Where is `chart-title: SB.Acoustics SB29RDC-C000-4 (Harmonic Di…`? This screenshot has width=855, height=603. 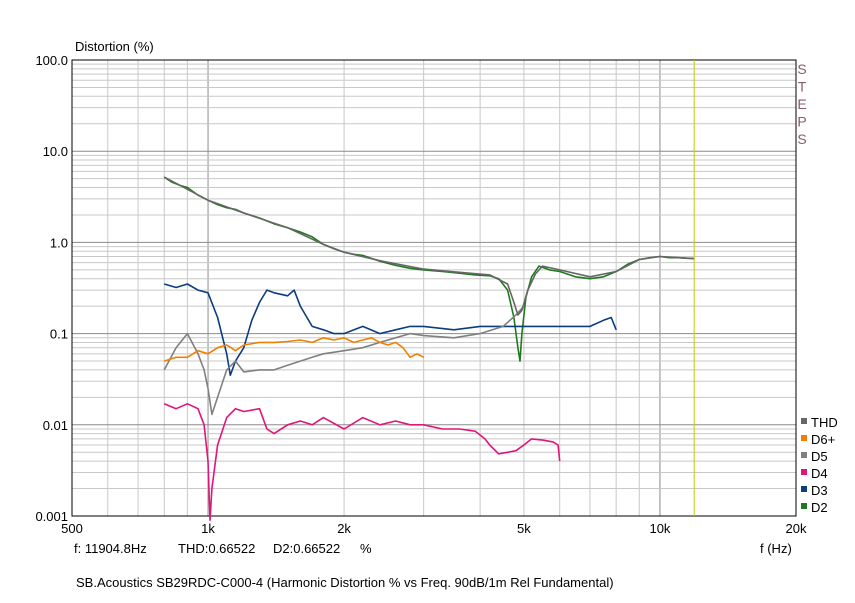
chart-title: SB.Acoustics SB29RDC-C000-4 (Harmonic Di… is located at coordinates (345, 582).